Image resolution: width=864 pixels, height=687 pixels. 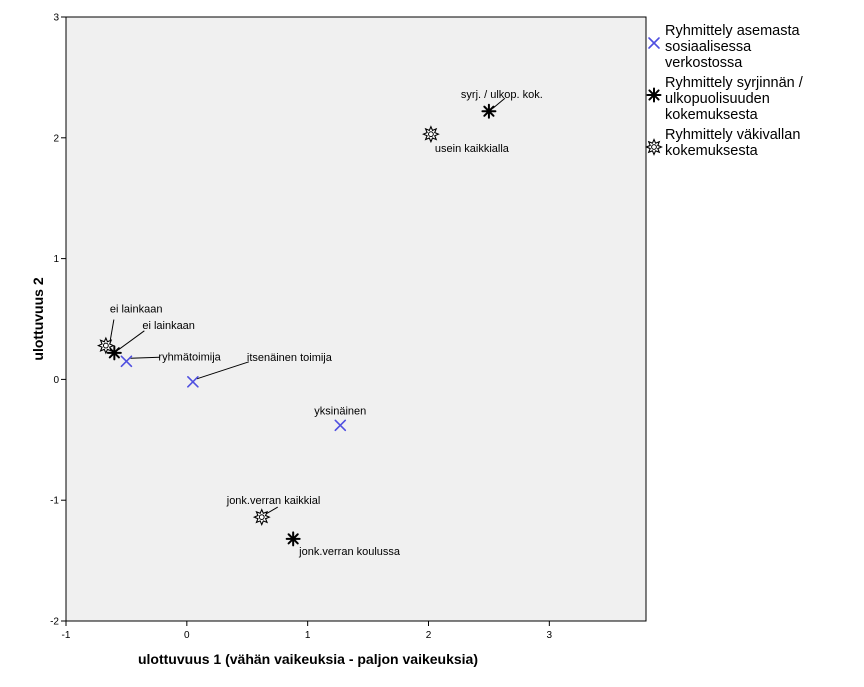 I want to click on y-axis: -2 -1 0 1 2 3, so click(x=58, y=320).